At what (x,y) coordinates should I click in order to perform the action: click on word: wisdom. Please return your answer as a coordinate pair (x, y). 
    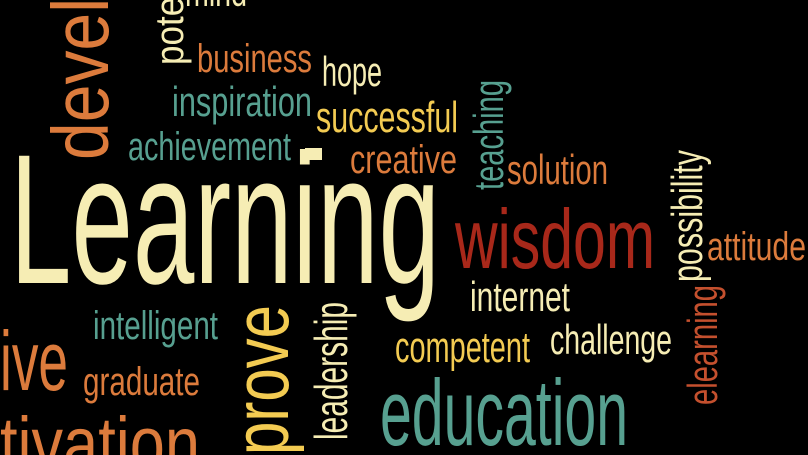
    Looking at the image, I should click on (554, 239).